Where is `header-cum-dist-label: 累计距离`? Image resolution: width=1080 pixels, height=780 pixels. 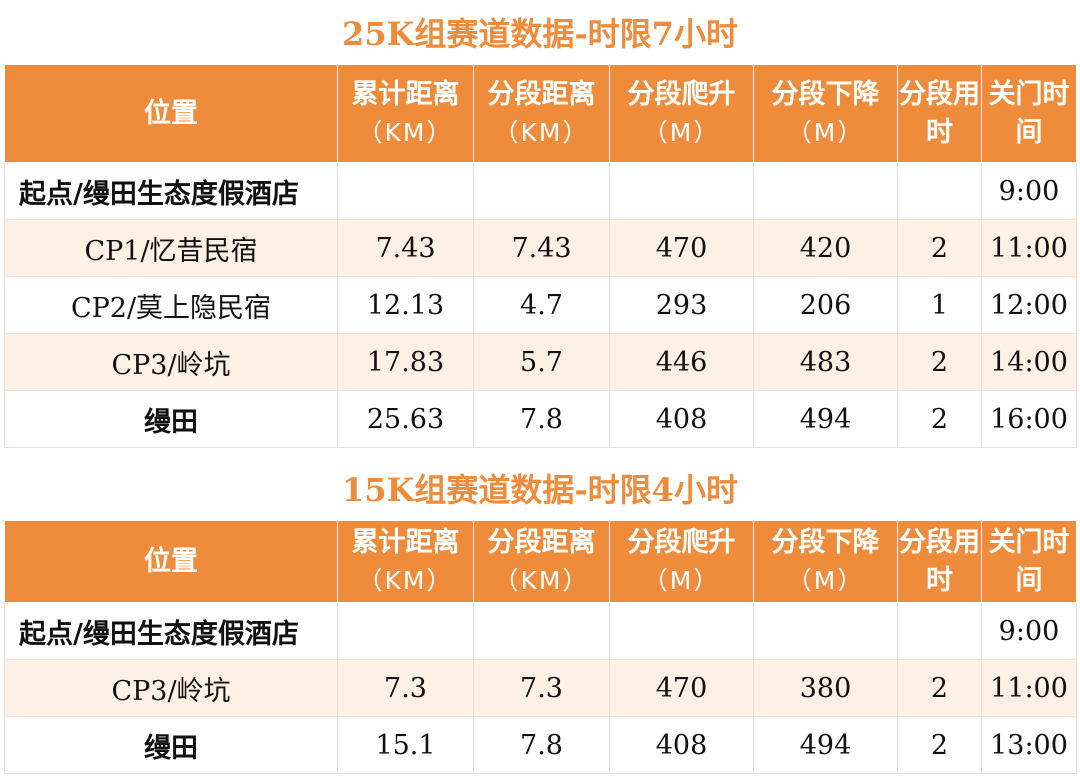
header-cum-dist-label: 累计距离 is located at coordinates (405, 542).